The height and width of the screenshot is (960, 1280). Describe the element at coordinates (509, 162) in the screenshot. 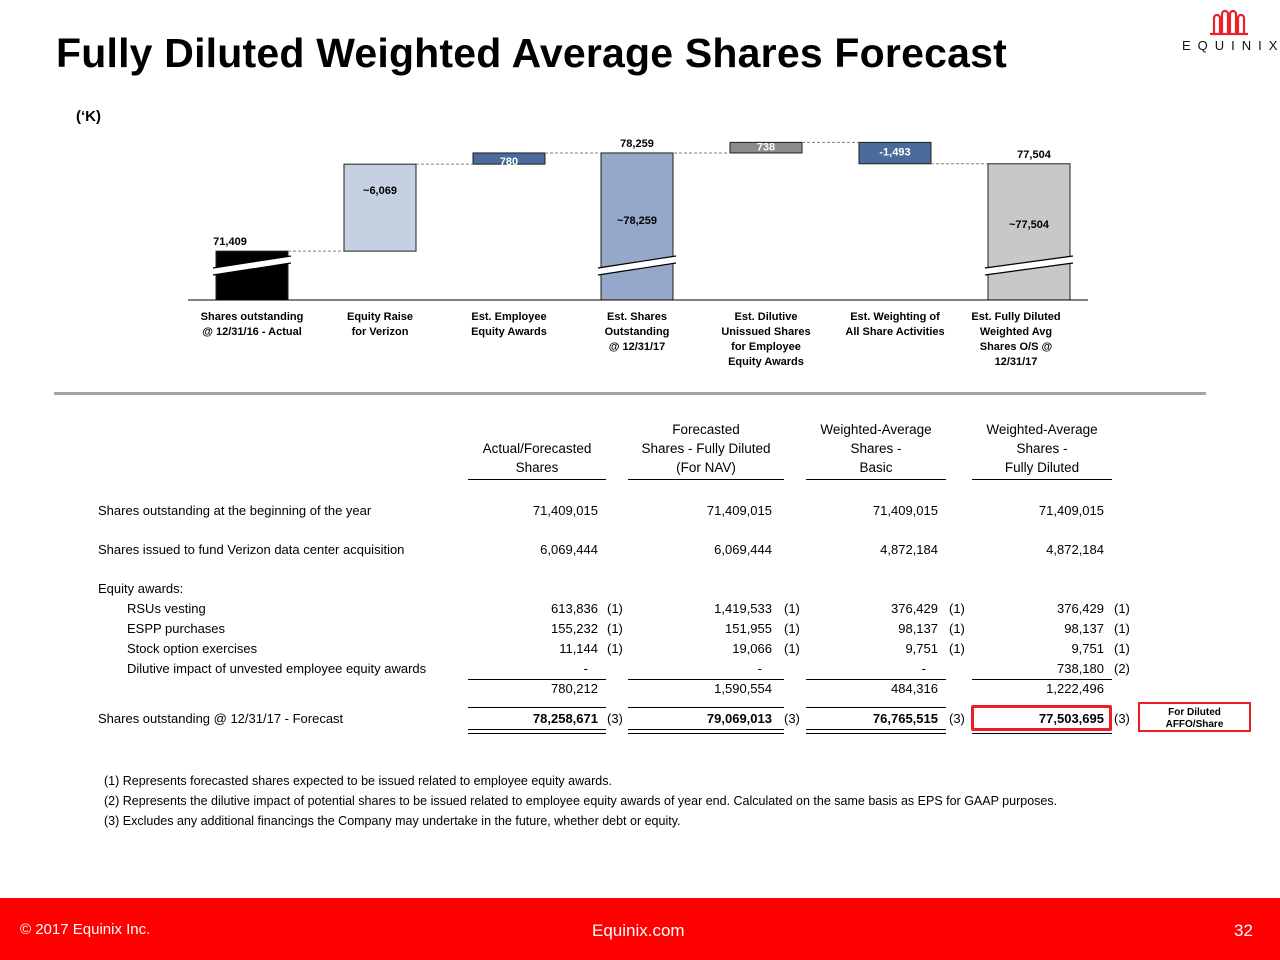

I see `bar-value-label: 780` at that location.